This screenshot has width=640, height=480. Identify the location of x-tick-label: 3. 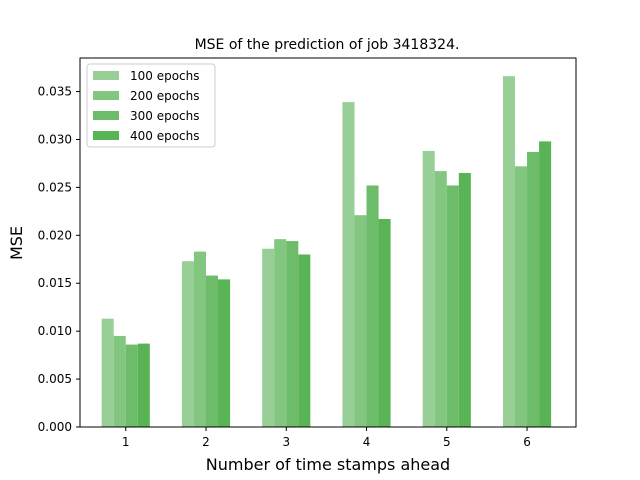
(286, 442).